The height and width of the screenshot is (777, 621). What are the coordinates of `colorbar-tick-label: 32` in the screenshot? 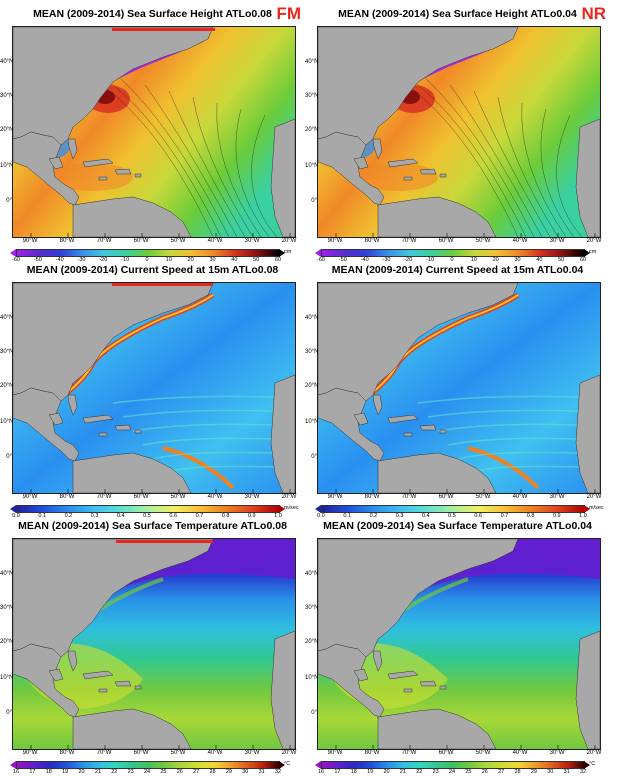 It's located at (583, 772).